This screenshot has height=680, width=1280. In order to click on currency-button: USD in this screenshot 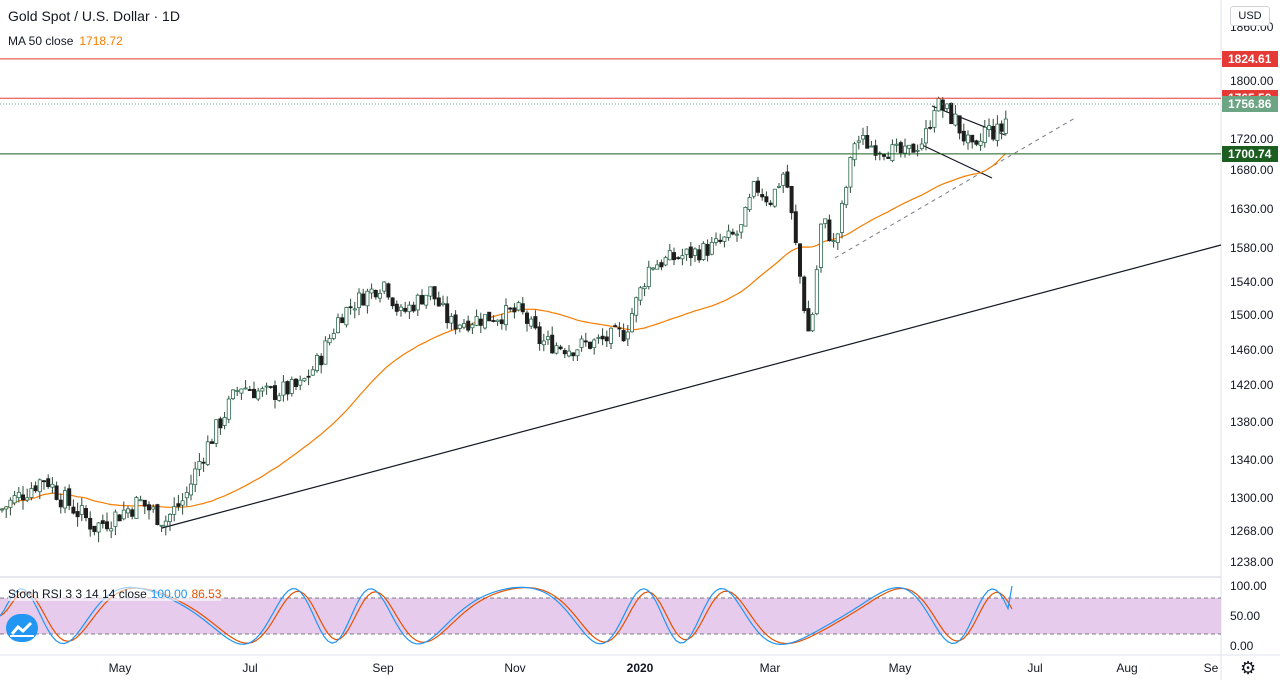, I will do `click(1250, 16)`.